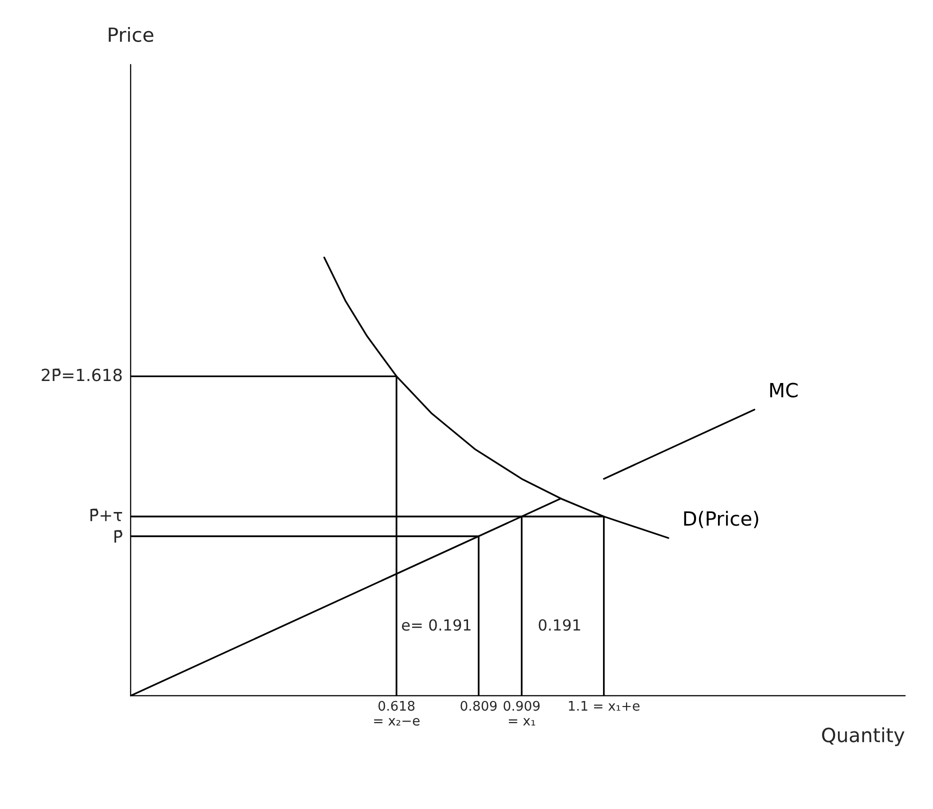 This screenshot has height=809, width=933. I want to click on annotation: 0.191, so click(559, 625).